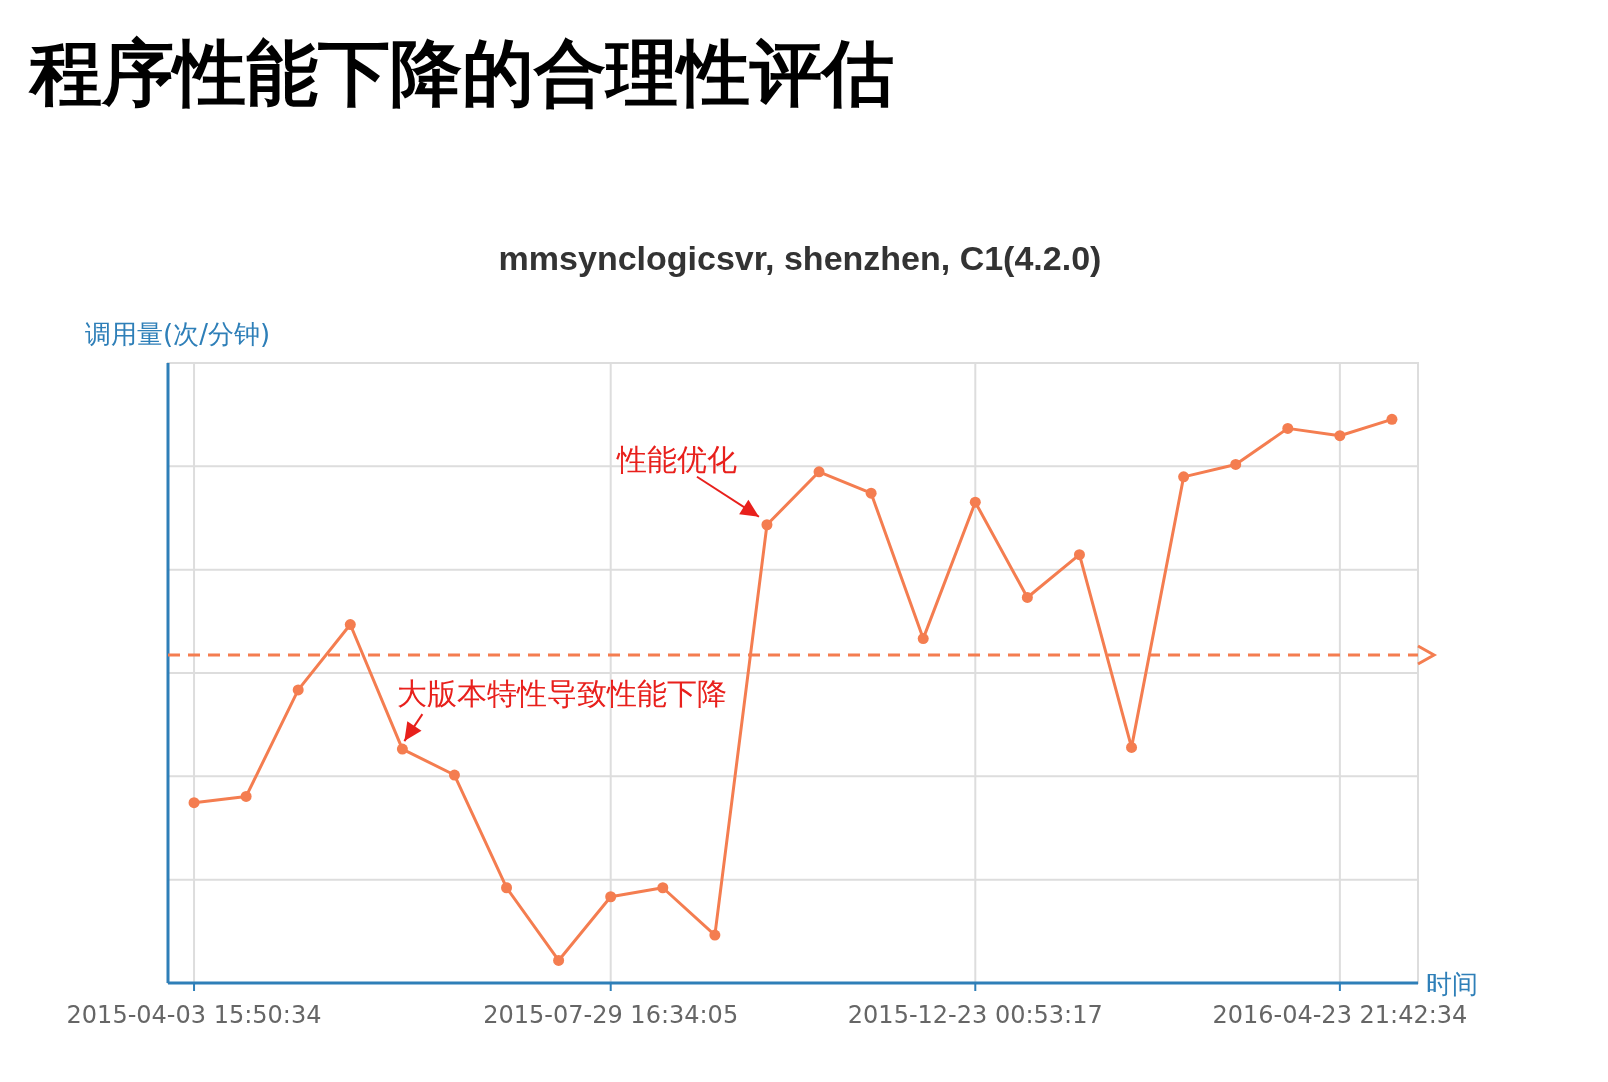  What do you see at coordinates (562, 694) in the screenshot?
I see `annotation: 大版本特性导致性能下降` at bounding box center [562, 694].